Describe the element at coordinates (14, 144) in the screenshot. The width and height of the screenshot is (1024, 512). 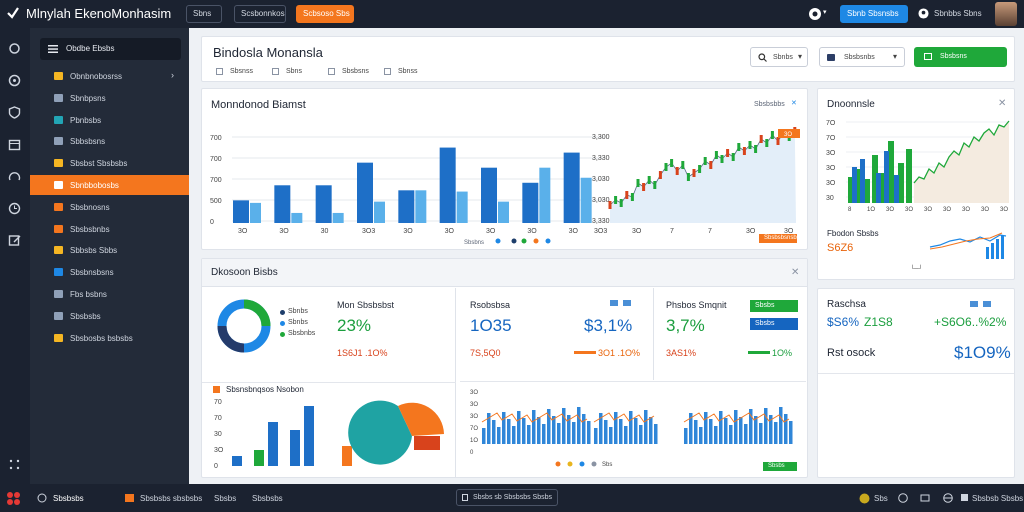
I see `calendar-icon` at that location.